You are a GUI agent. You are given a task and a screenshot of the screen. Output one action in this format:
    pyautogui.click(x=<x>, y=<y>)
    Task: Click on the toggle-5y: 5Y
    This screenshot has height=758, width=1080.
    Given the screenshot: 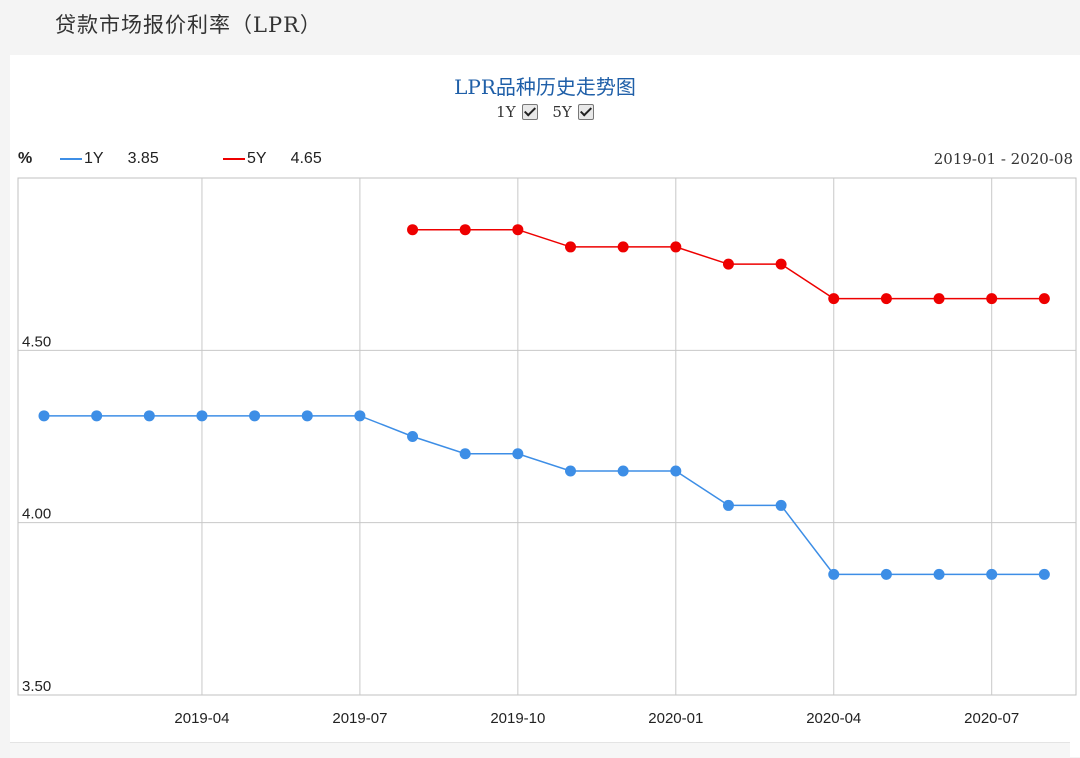 What is the action you would take?
    pyautogui.click(x=573, y=112)
    